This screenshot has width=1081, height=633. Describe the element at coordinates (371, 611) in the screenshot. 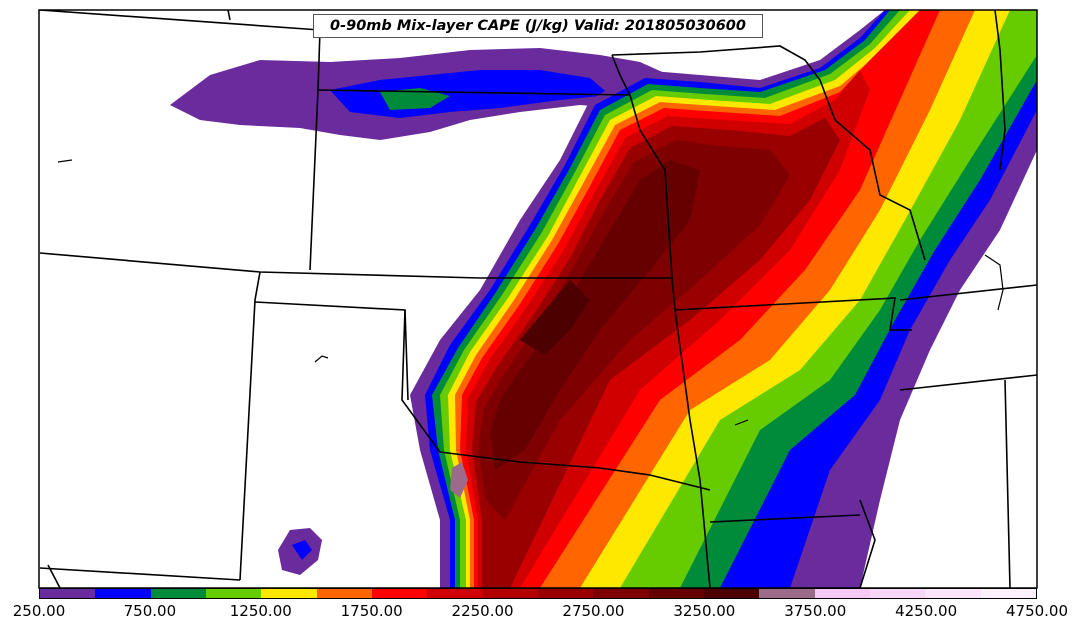

I see `colorbar-tick-label: 1750.00` at that location.